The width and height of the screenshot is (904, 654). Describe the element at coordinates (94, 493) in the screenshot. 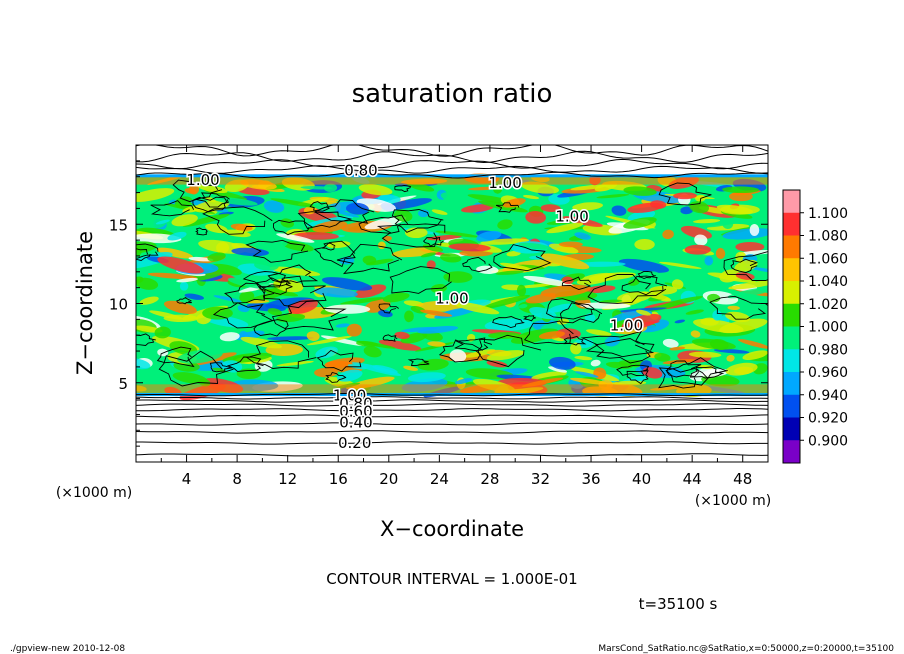

I see `y-axis-unit: (×1000 m)` at that location.